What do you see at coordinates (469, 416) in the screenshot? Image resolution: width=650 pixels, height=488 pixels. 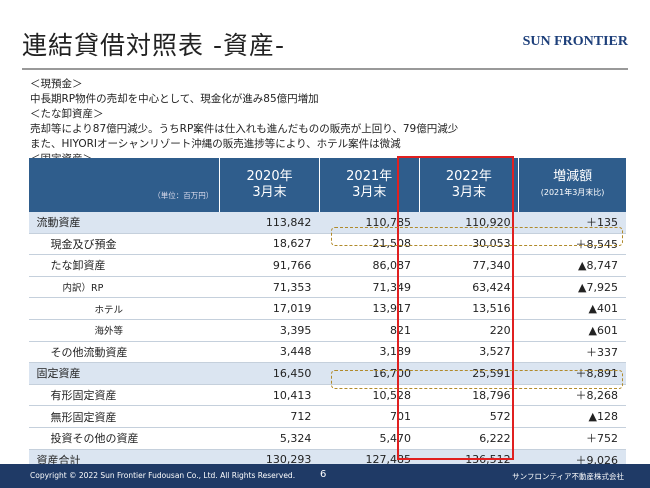 I see `cell: 572` at bounding box center [469, 416].